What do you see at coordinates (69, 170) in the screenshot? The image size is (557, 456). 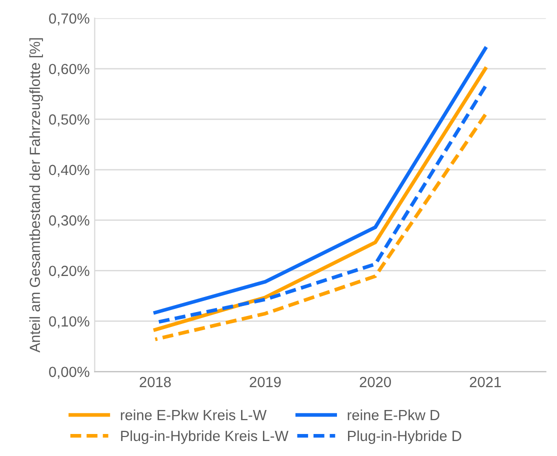 I see `y-tick-label: 0,40%` at bounding box center [69, 170].